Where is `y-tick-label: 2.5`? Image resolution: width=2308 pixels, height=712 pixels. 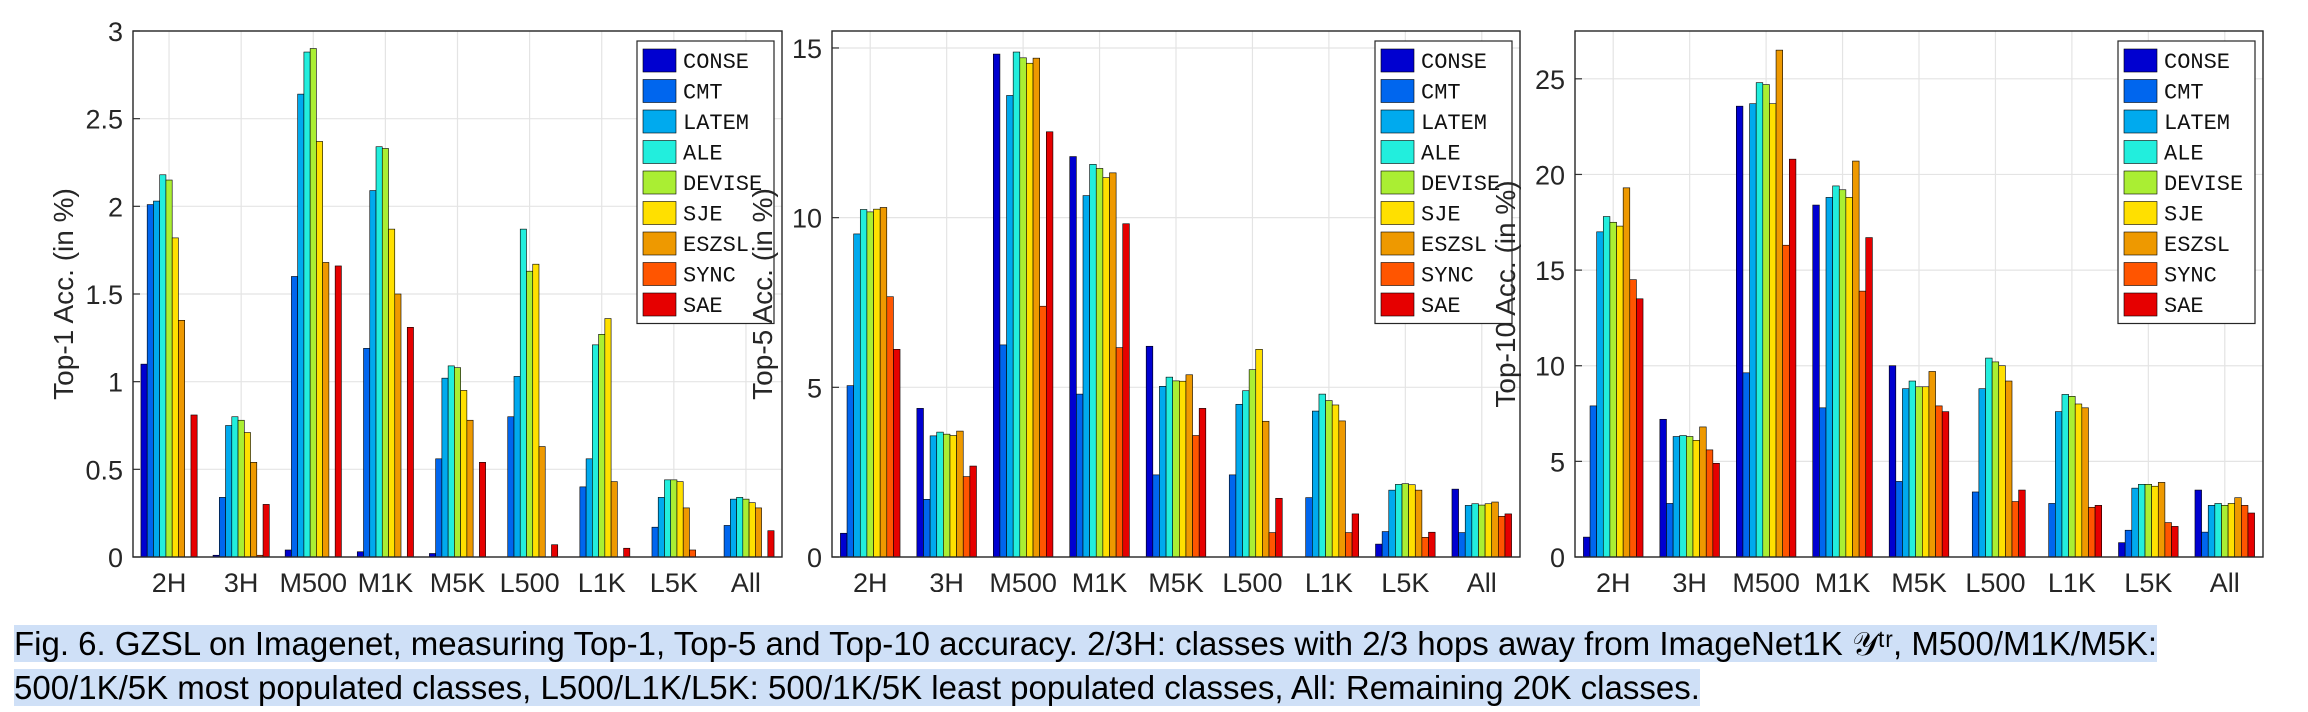
y-tick-label: 2.5 is located at coordinates (104, 120).